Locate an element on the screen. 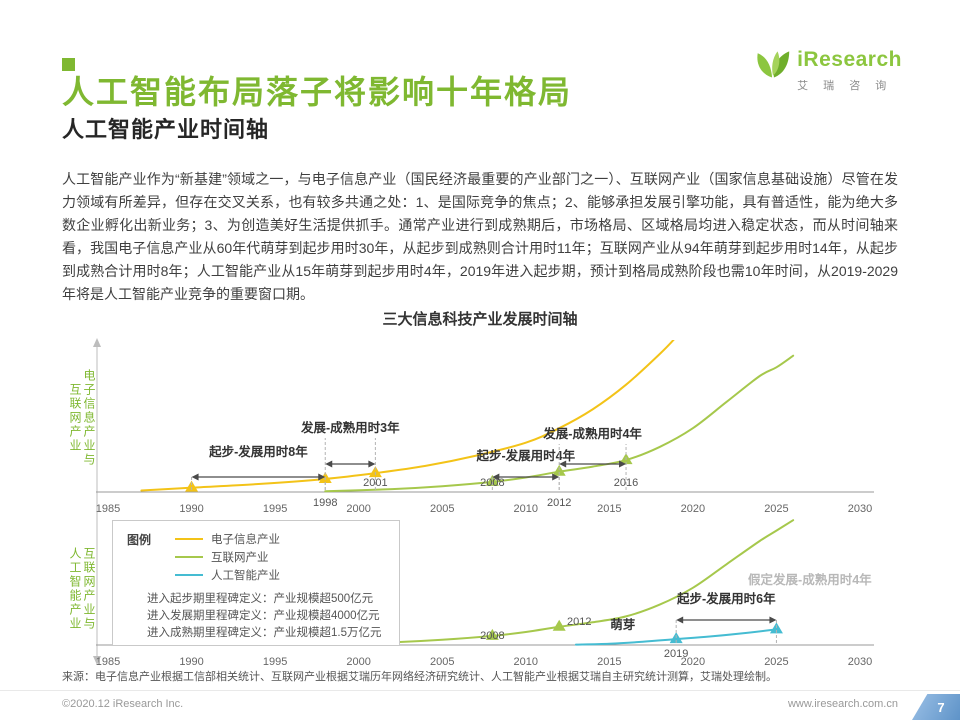 This screenshot has width=960, height=720. title-bullet-square is located at coordinates (68, 64).